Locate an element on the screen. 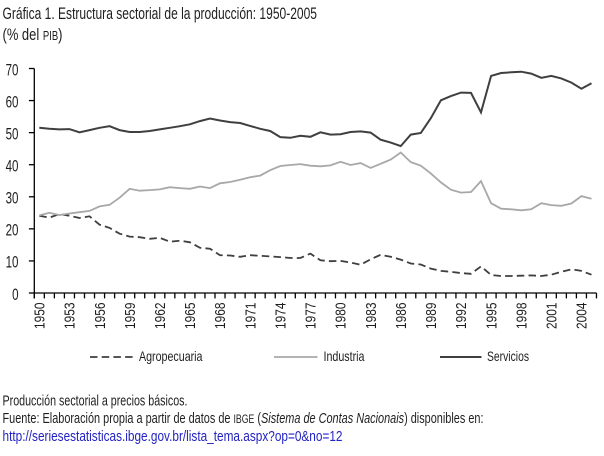 The width and height of the screenshot is (604, 456). svg-text:Producción sectorial a precios: Producción sectorial a precios básicos. is located at coordinates (95, 401).